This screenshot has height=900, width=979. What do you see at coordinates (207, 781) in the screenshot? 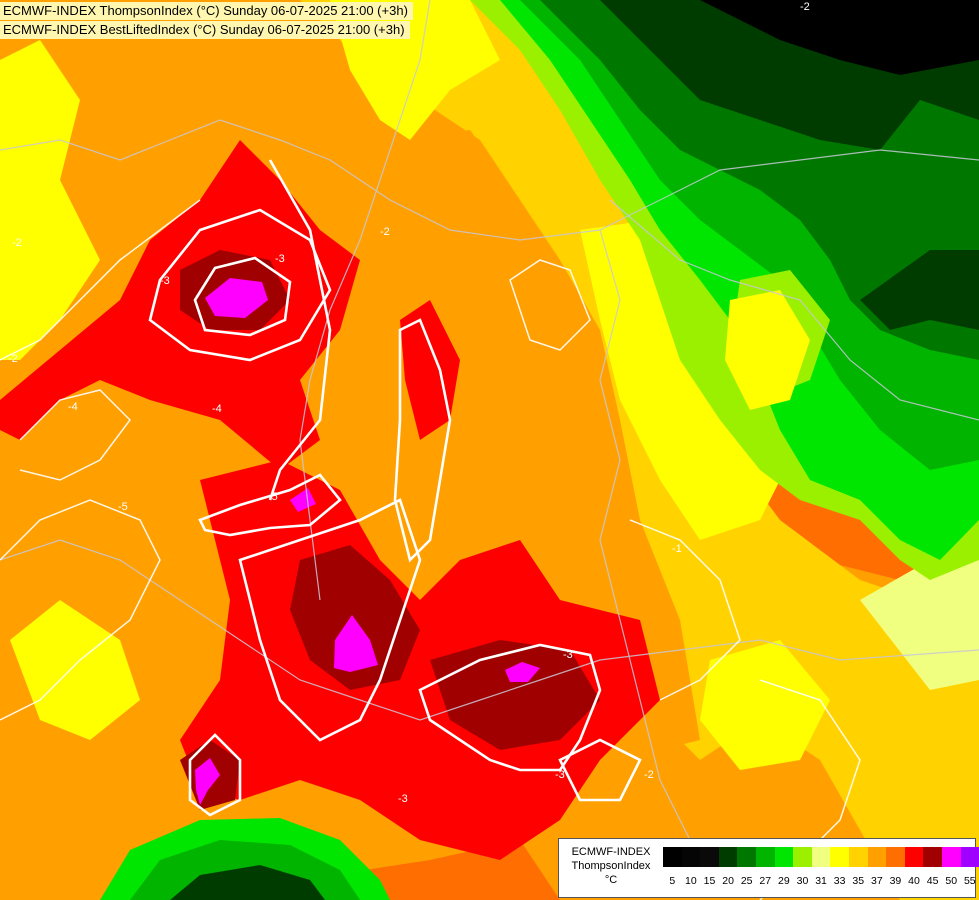
I see `field-magenta-sw` at bounding box center [207, 781].